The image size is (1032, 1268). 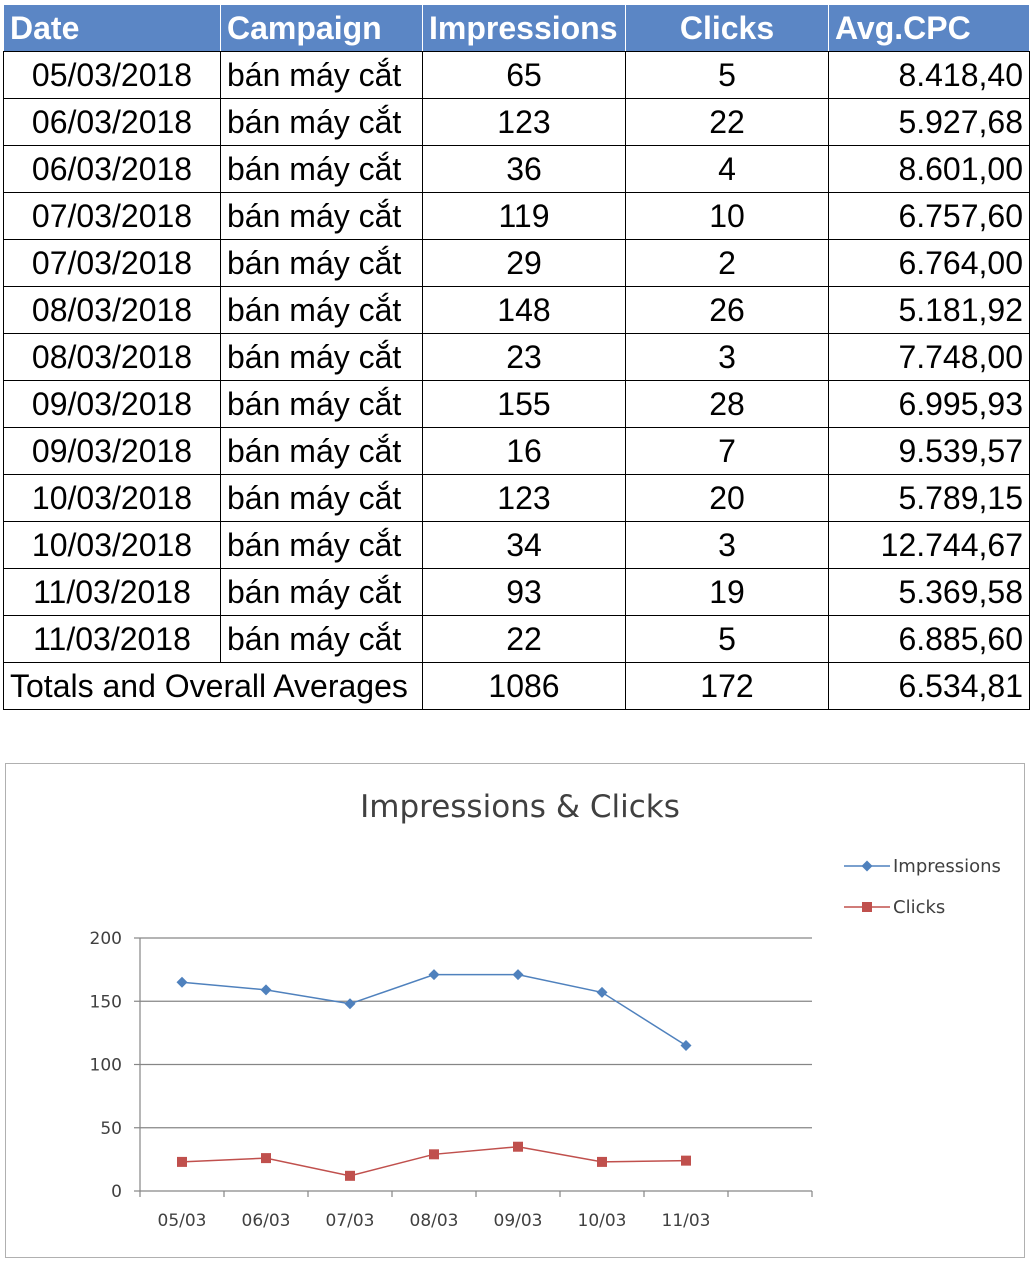 What do you see at coordinates (112, 28) in the screenshot?
I see `header-date: Date` at bounding box center [112, 28].